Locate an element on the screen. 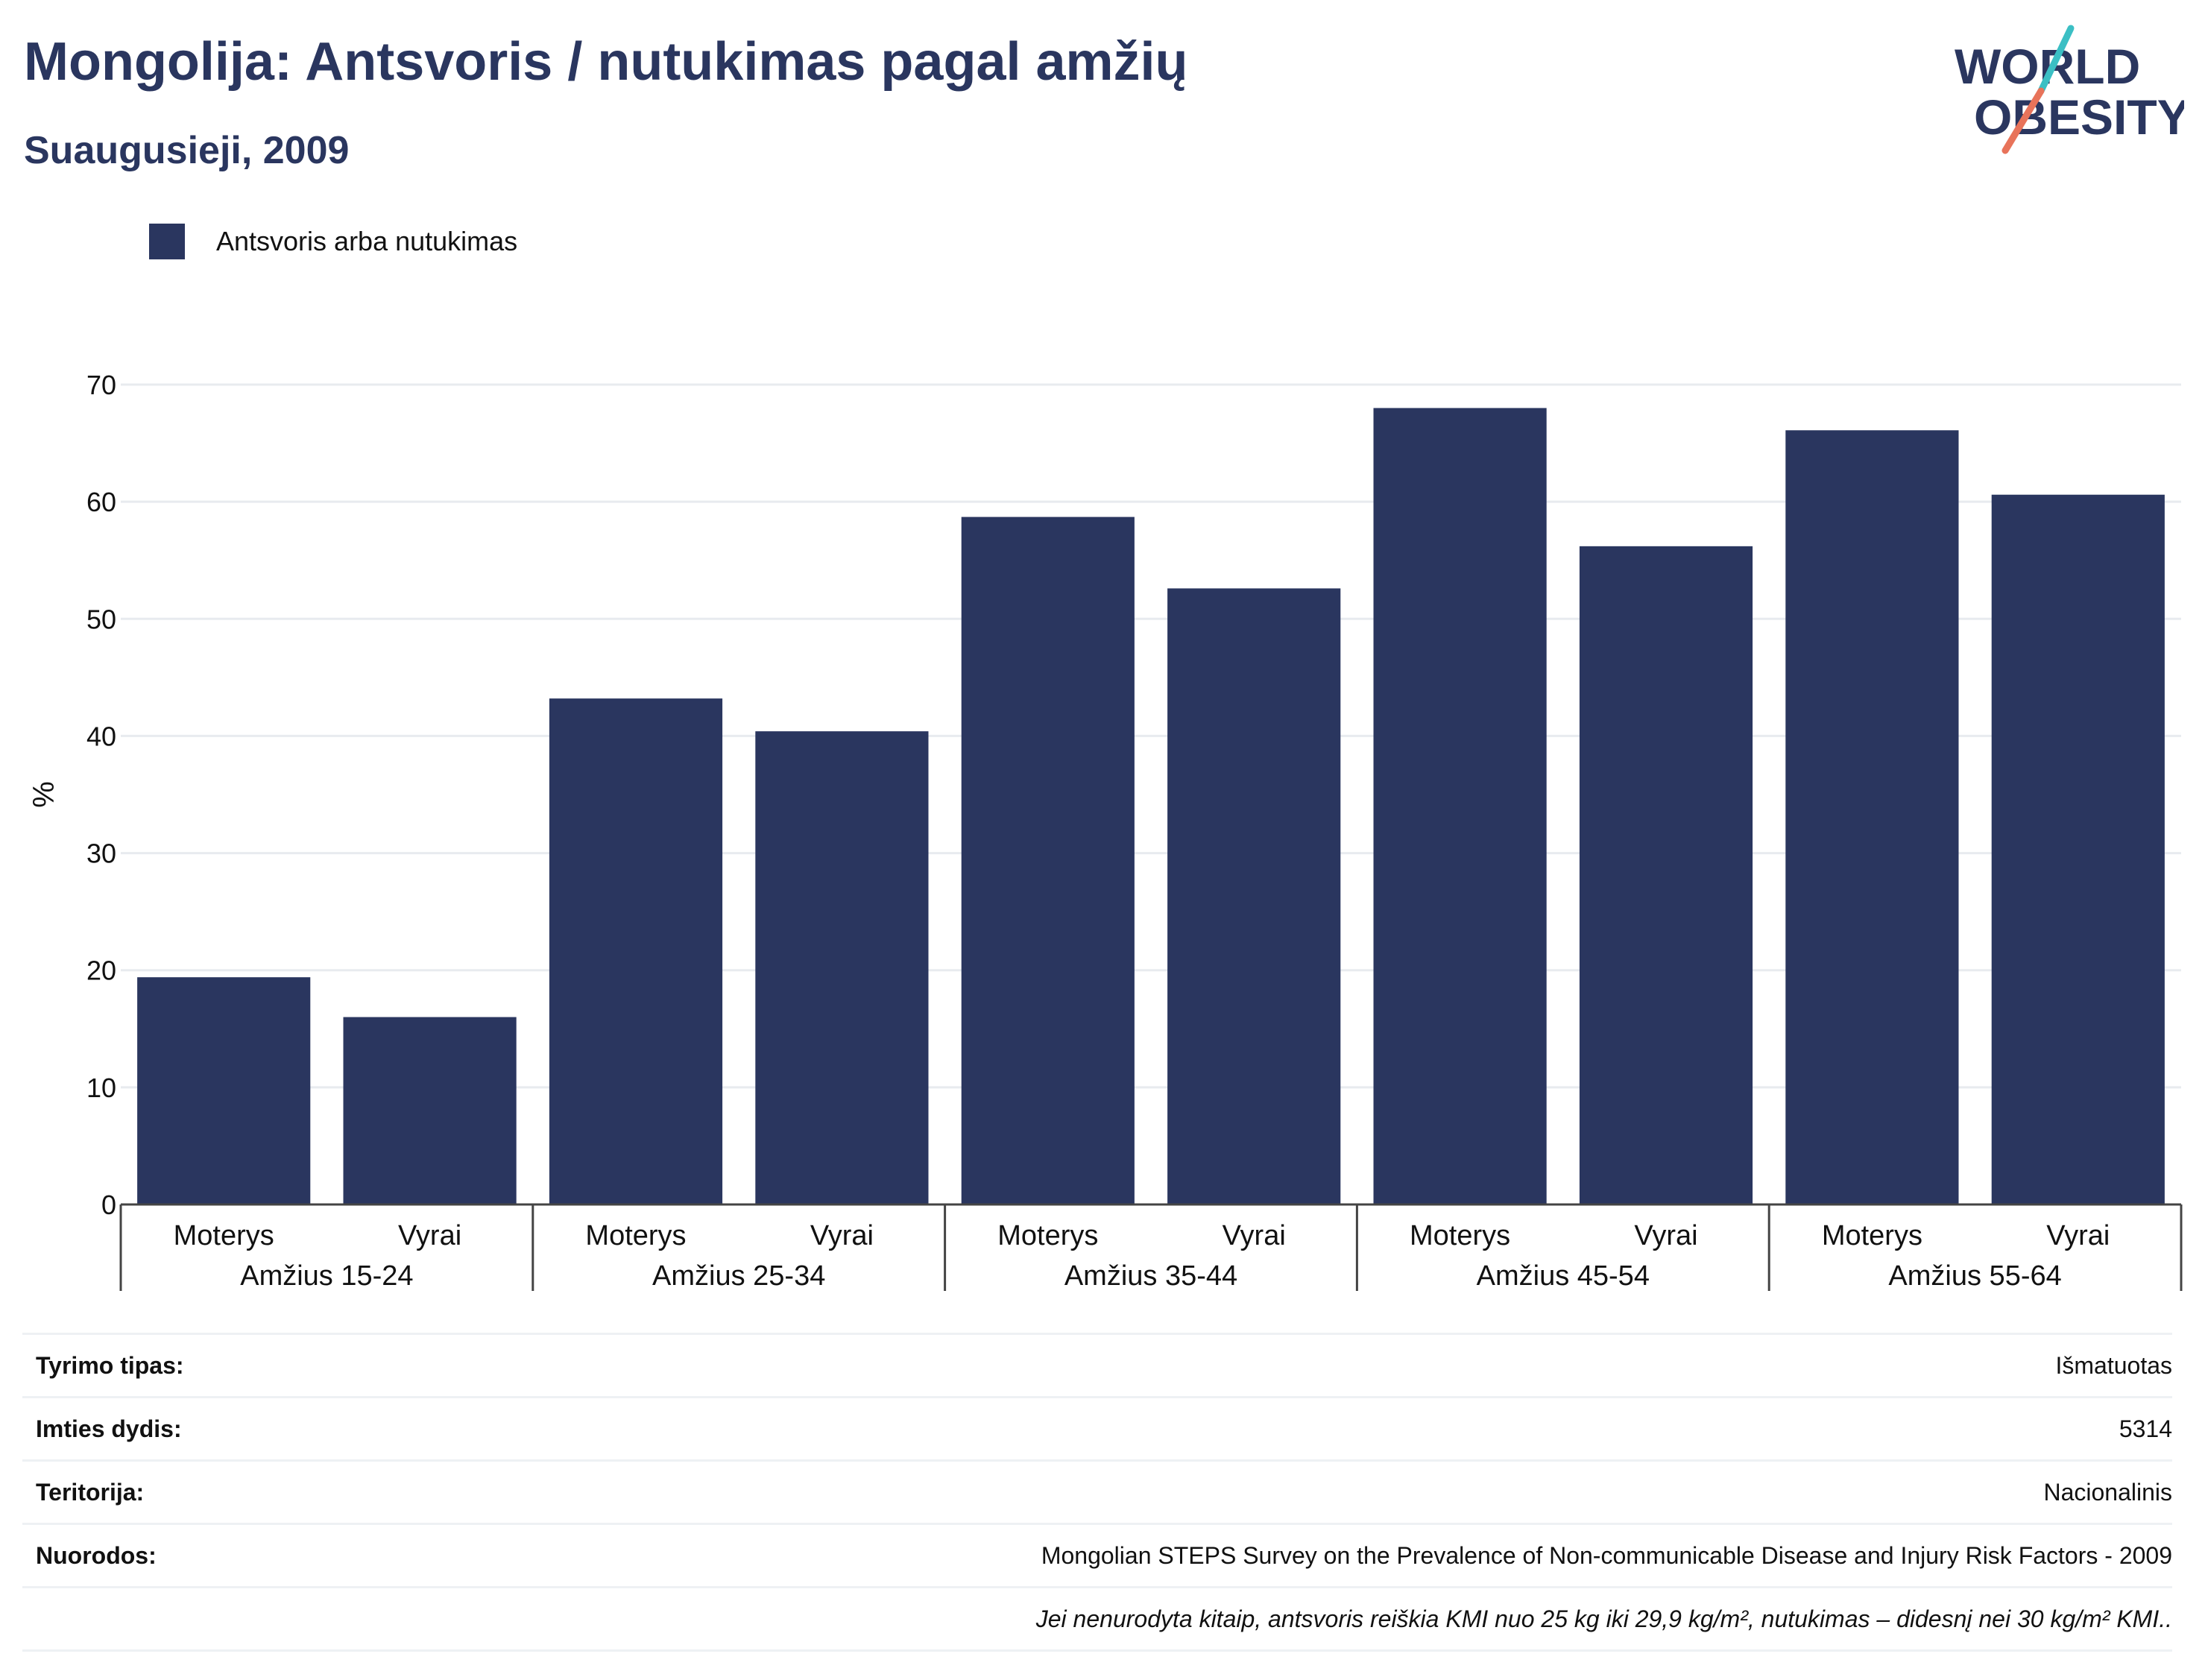  info-row-sample-size: Imties dydis: 5314 is located at coordinates (1097, 1427).